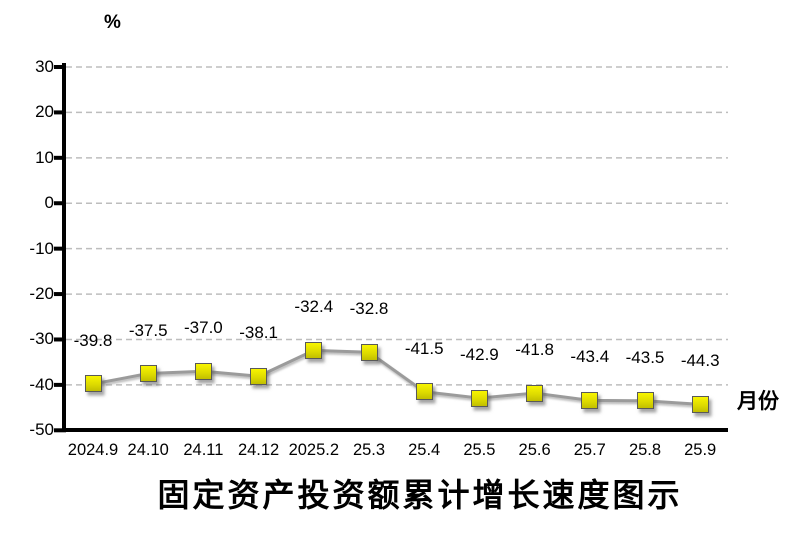 This screenshot has height=537, width=788. I want to click on x-axis-tick-label: 25.4, so click(424, 450).